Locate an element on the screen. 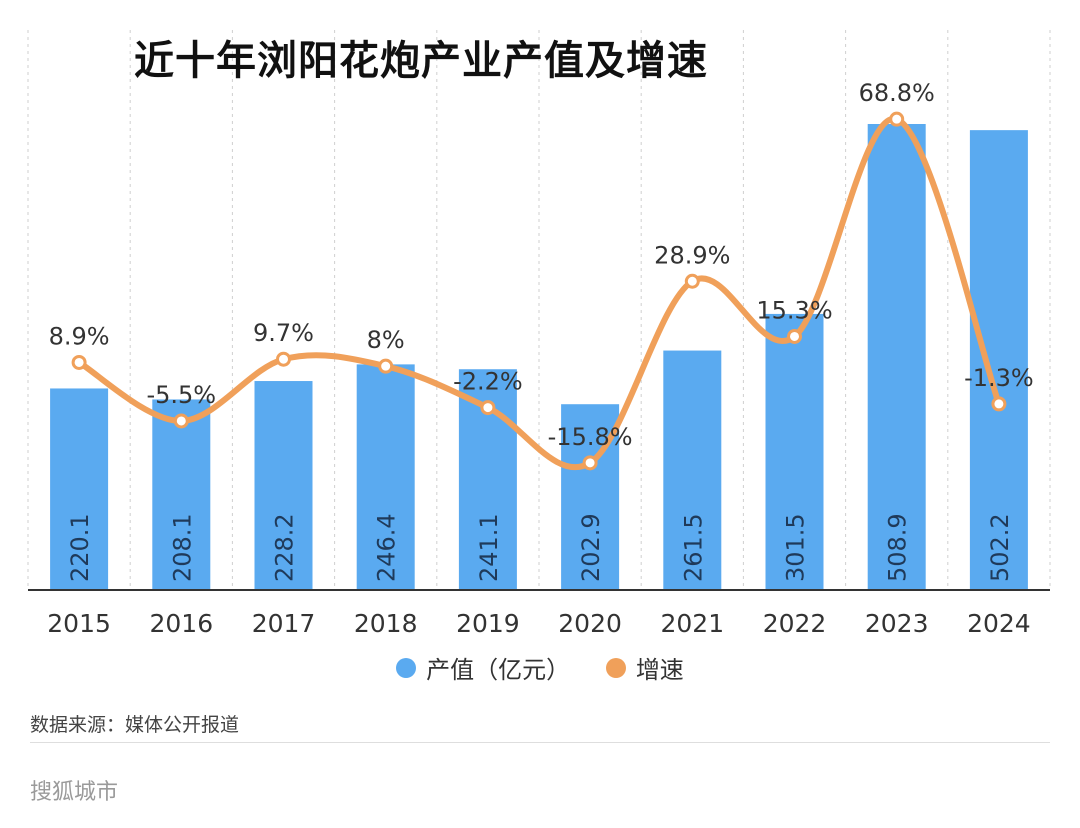 This screenshot has width=1080, height=828. legend-dot-output-icon is located at coordinates (406, 667).